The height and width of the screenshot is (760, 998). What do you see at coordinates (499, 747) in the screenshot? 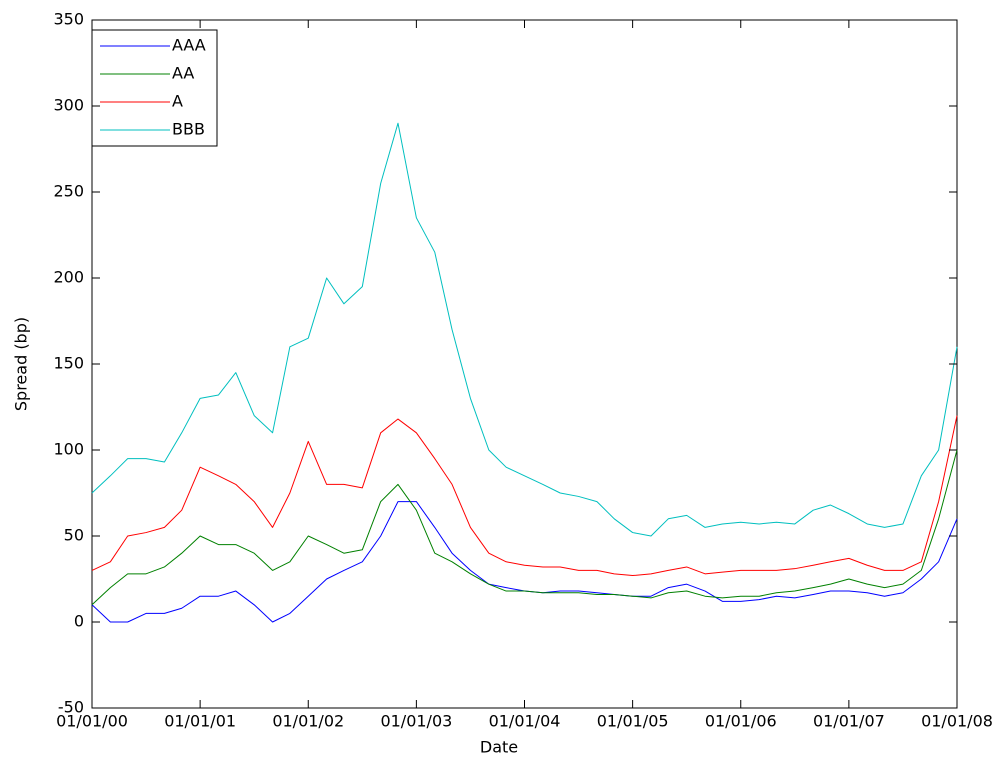
I see `x-axis-label: Date` at bounding box center [499, 747].